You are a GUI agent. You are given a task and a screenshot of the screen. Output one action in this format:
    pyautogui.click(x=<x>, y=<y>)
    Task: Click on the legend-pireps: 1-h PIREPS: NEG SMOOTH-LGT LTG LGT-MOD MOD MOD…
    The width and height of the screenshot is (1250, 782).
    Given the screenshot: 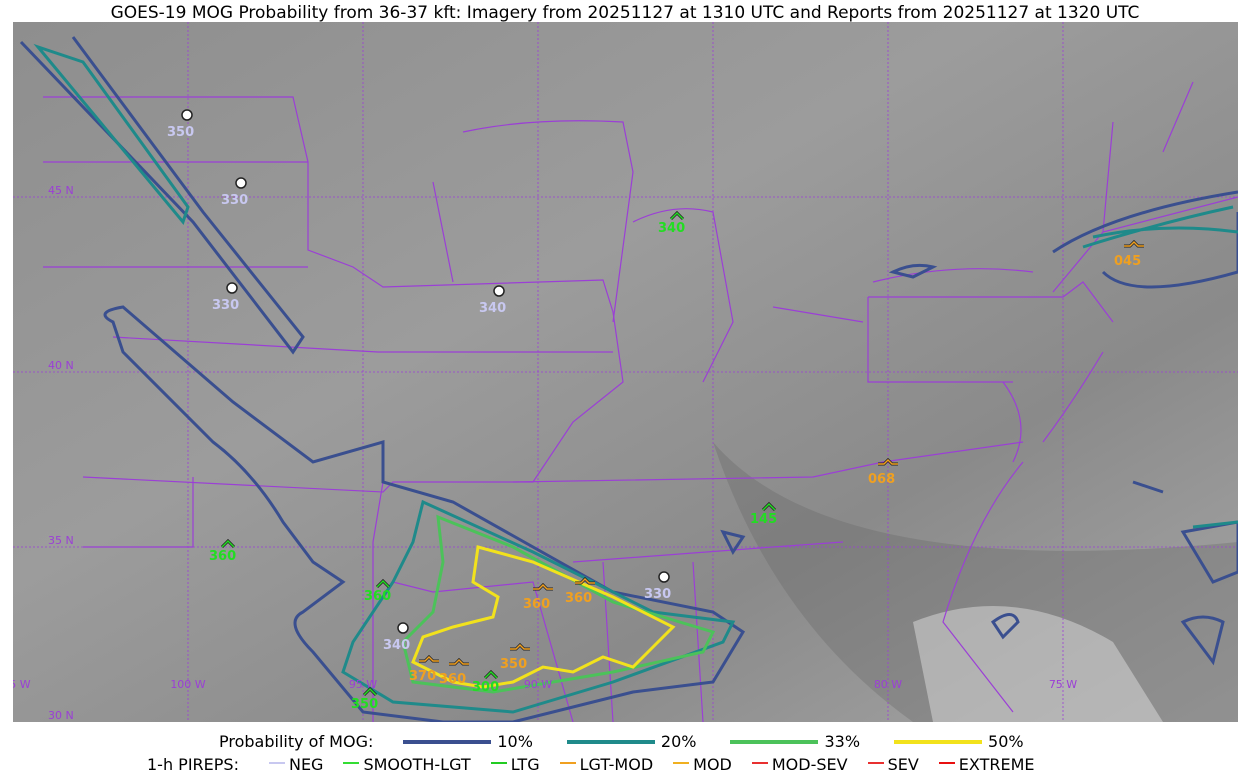 What is the action you would take?
    pyautogui.click(x=625, y=764)
    